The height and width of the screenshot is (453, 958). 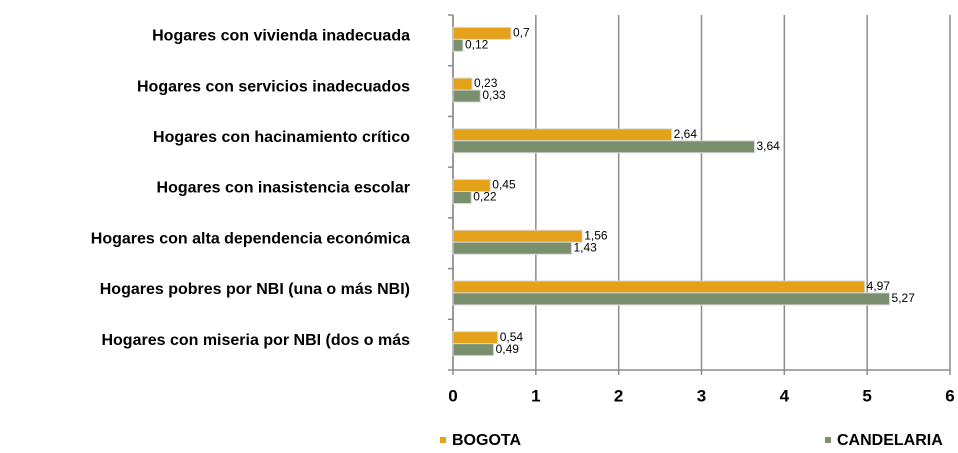 I want to click on value-label: 0,33, so click(x=494, y=95).